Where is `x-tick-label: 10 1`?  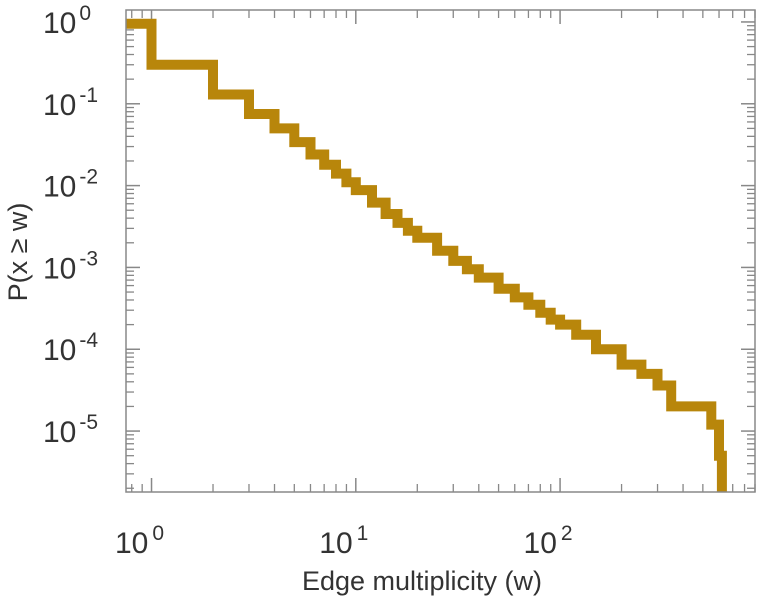 x-tick-label: 10 1 is located at coordinates (343, 541).